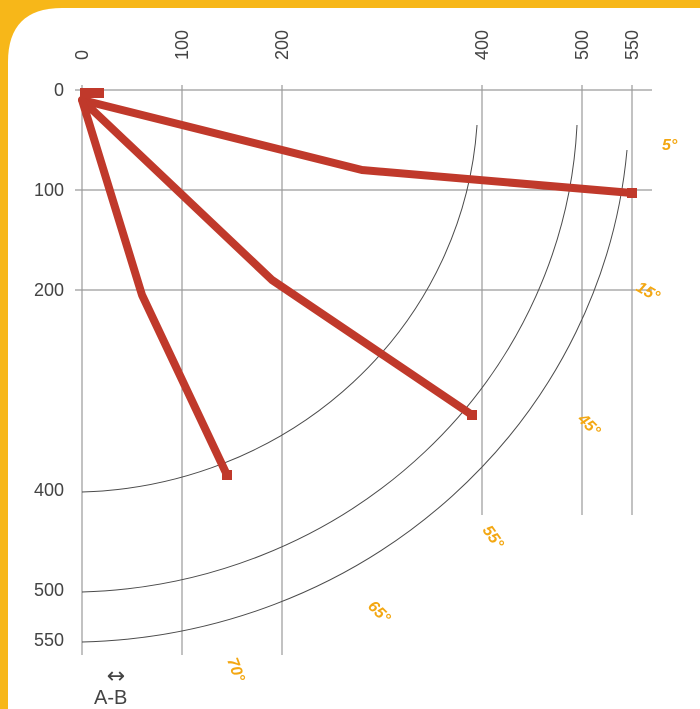  I want to click on legend-arrow-icon: ↔, so click(116, 676).